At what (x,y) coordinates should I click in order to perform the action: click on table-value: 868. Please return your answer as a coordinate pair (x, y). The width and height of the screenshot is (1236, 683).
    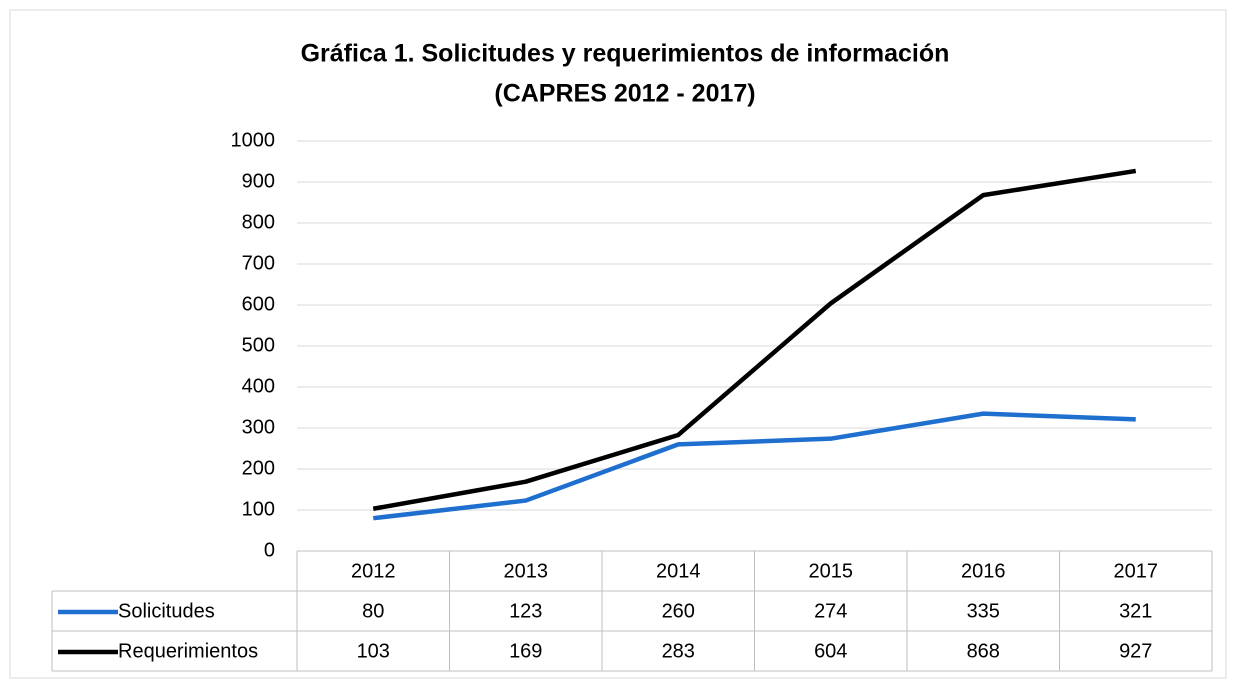
    Looking at the image, I should click on (983, 651).